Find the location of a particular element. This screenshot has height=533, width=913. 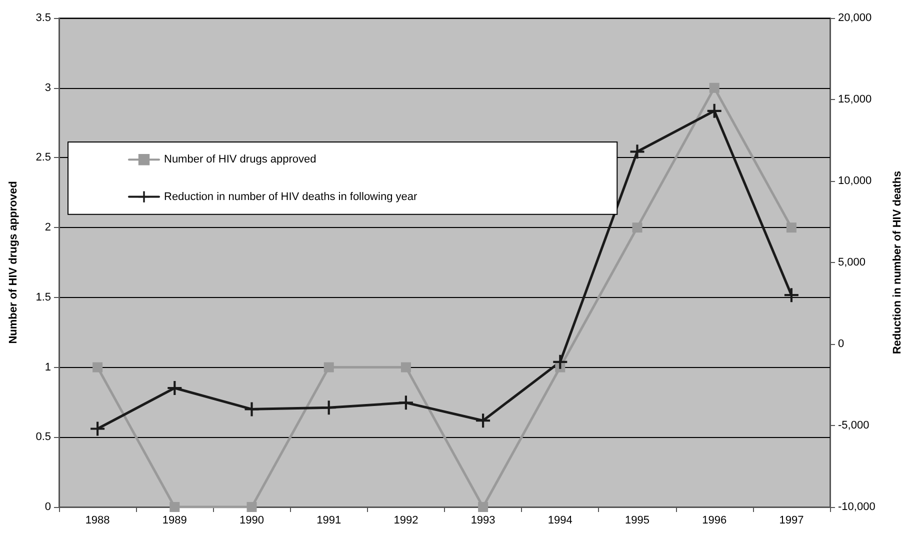

y2-tick-label: -10,000 is located at coordinates (857, 507).